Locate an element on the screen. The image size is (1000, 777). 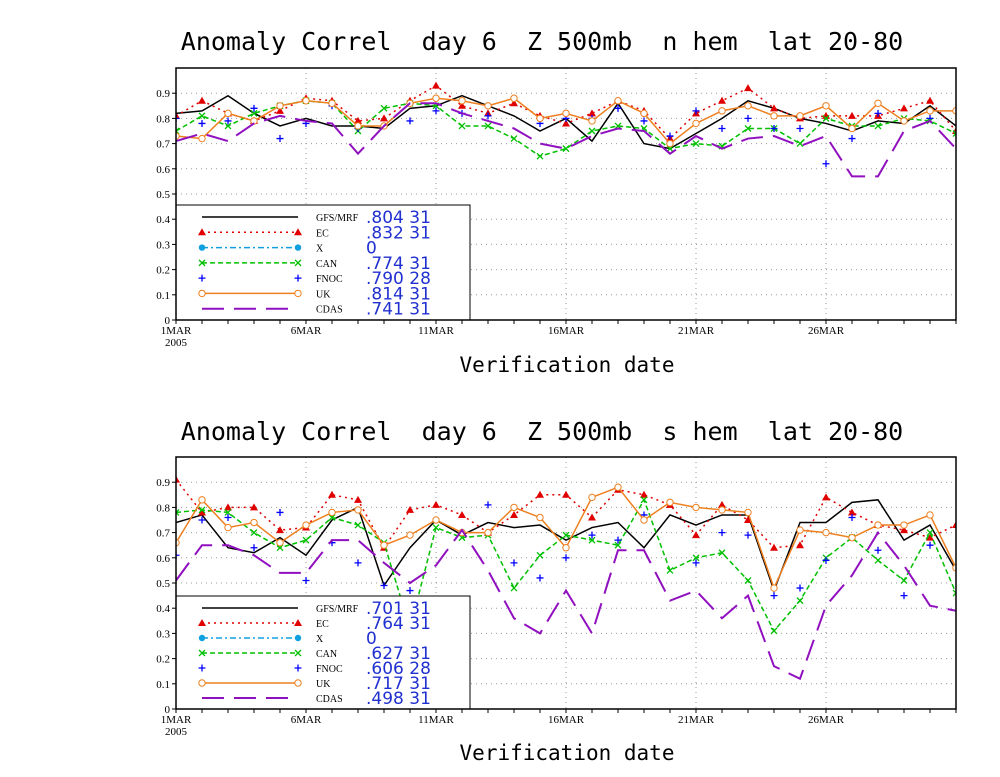
x-tick-label: 26MAR is located at coordinates (826, 720).